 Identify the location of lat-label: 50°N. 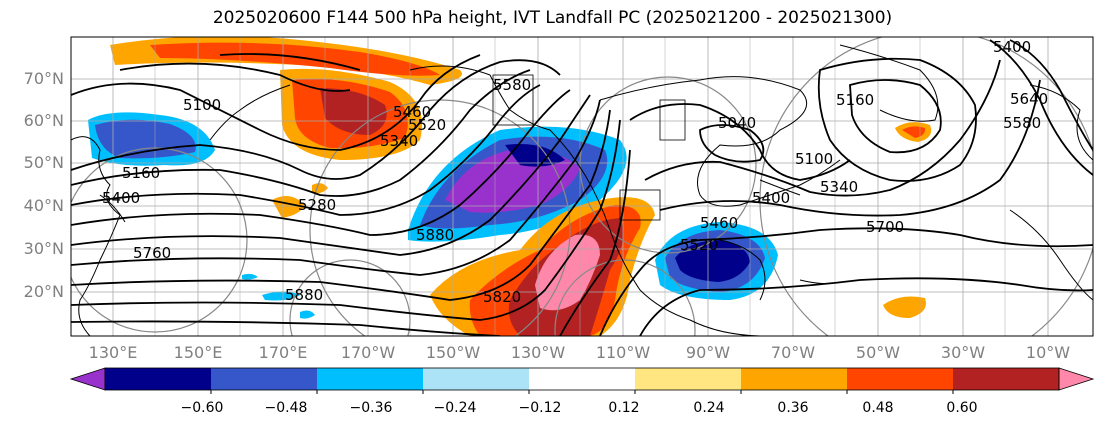
(43, 162).